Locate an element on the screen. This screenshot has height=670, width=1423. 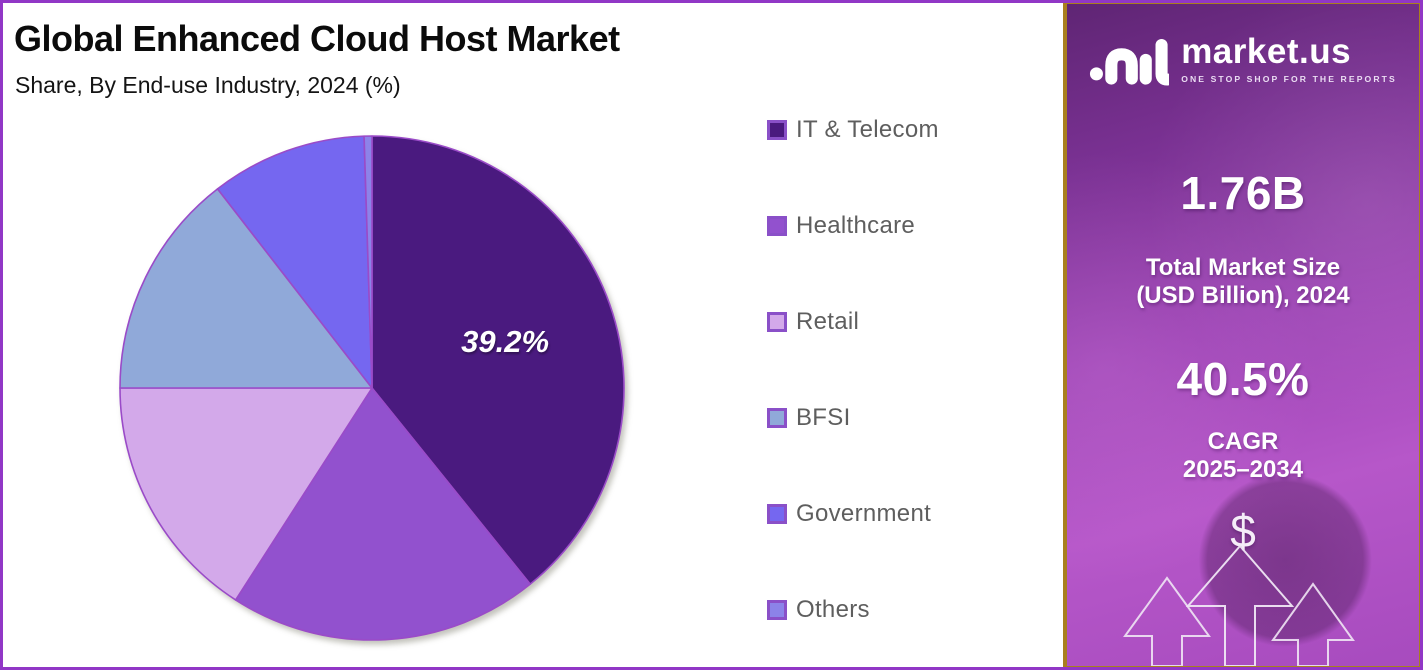
legend-item: BFSI is located at coordinates (853, 418).